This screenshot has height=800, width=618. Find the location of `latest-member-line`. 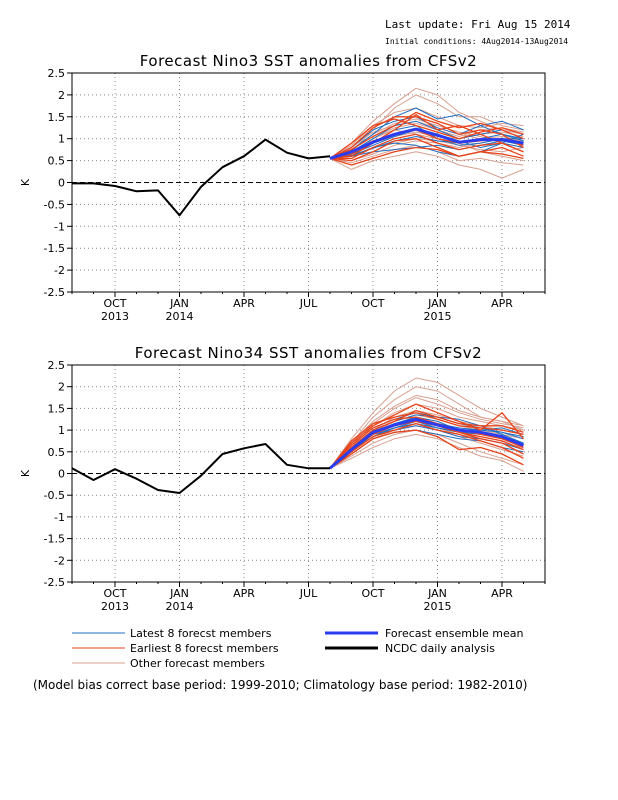

latest-member-line is located at coordinates (426, 149).